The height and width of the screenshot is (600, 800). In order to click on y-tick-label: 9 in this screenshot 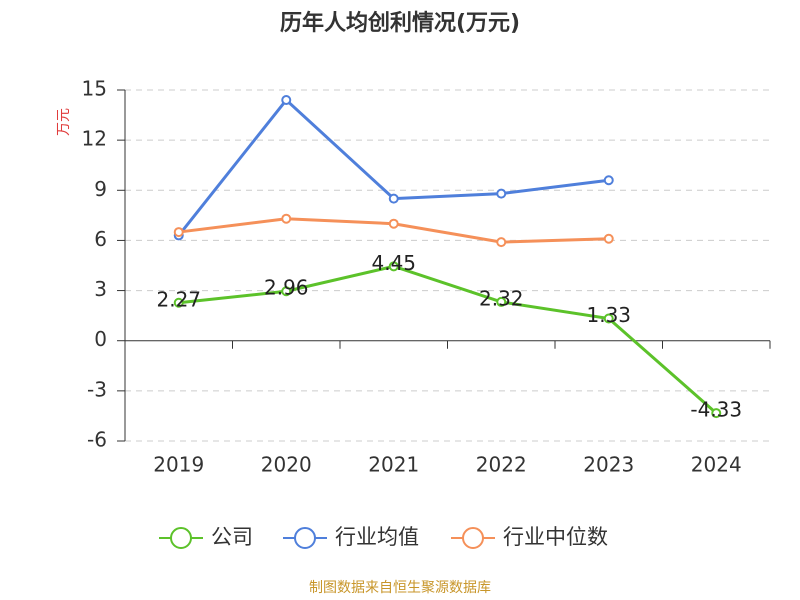, I will do `click(100, 189)`.